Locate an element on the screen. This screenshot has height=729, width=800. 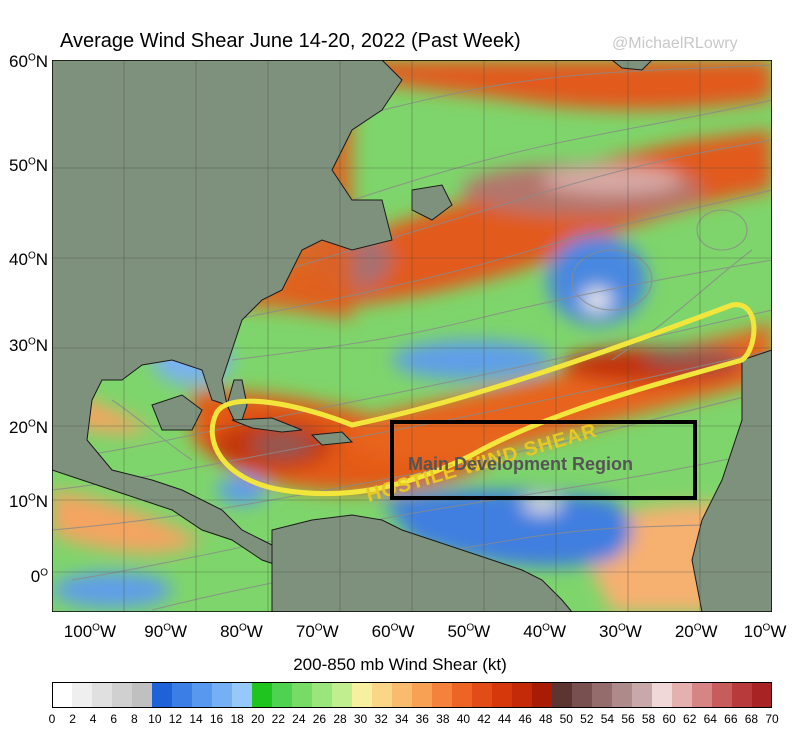
colorbar-tick-label: 54 is located at coordinates (607, 719).